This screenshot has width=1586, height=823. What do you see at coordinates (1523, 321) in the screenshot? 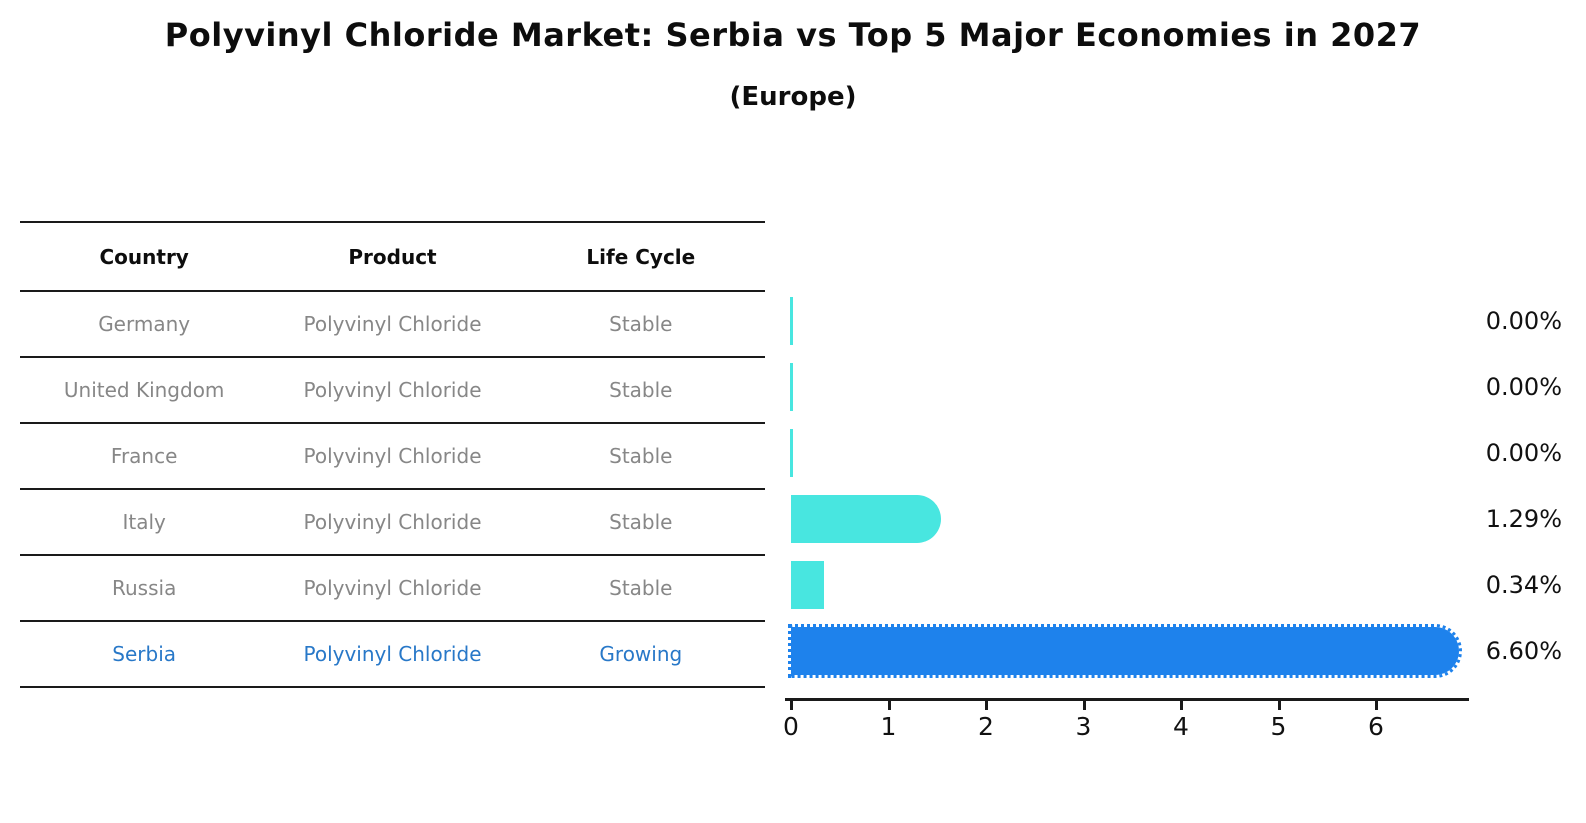
I see `value-label-germany: 0.00%` at bounding box center [1523, 321].